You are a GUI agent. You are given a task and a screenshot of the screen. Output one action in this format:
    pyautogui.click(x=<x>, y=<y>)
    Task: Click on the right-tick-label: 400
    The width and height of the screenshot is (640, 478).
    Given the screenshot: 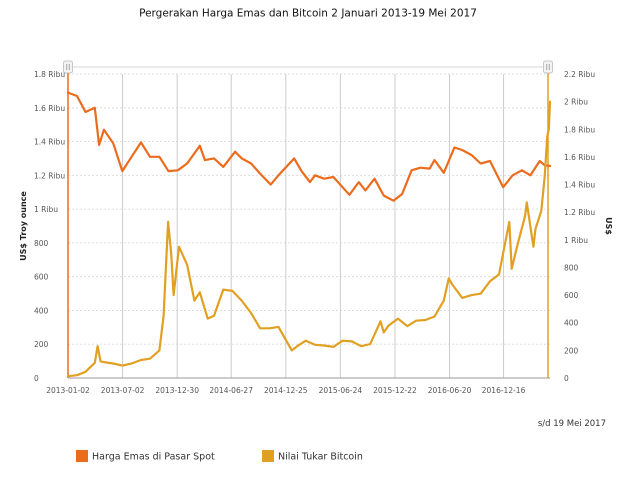 What is the action you would take?
    pyautogui.click(x=571, y=323)
    